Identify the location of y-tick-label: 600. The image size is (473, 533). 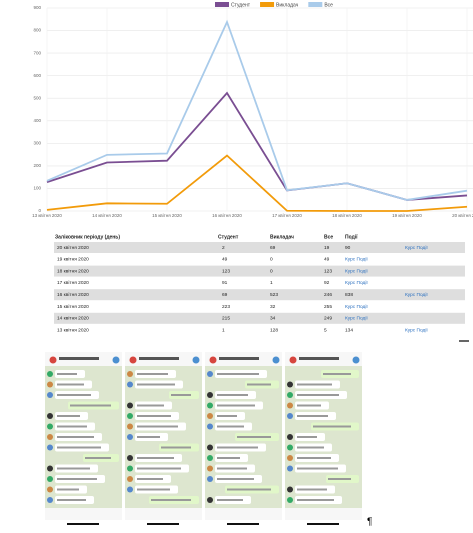
(37, 75).